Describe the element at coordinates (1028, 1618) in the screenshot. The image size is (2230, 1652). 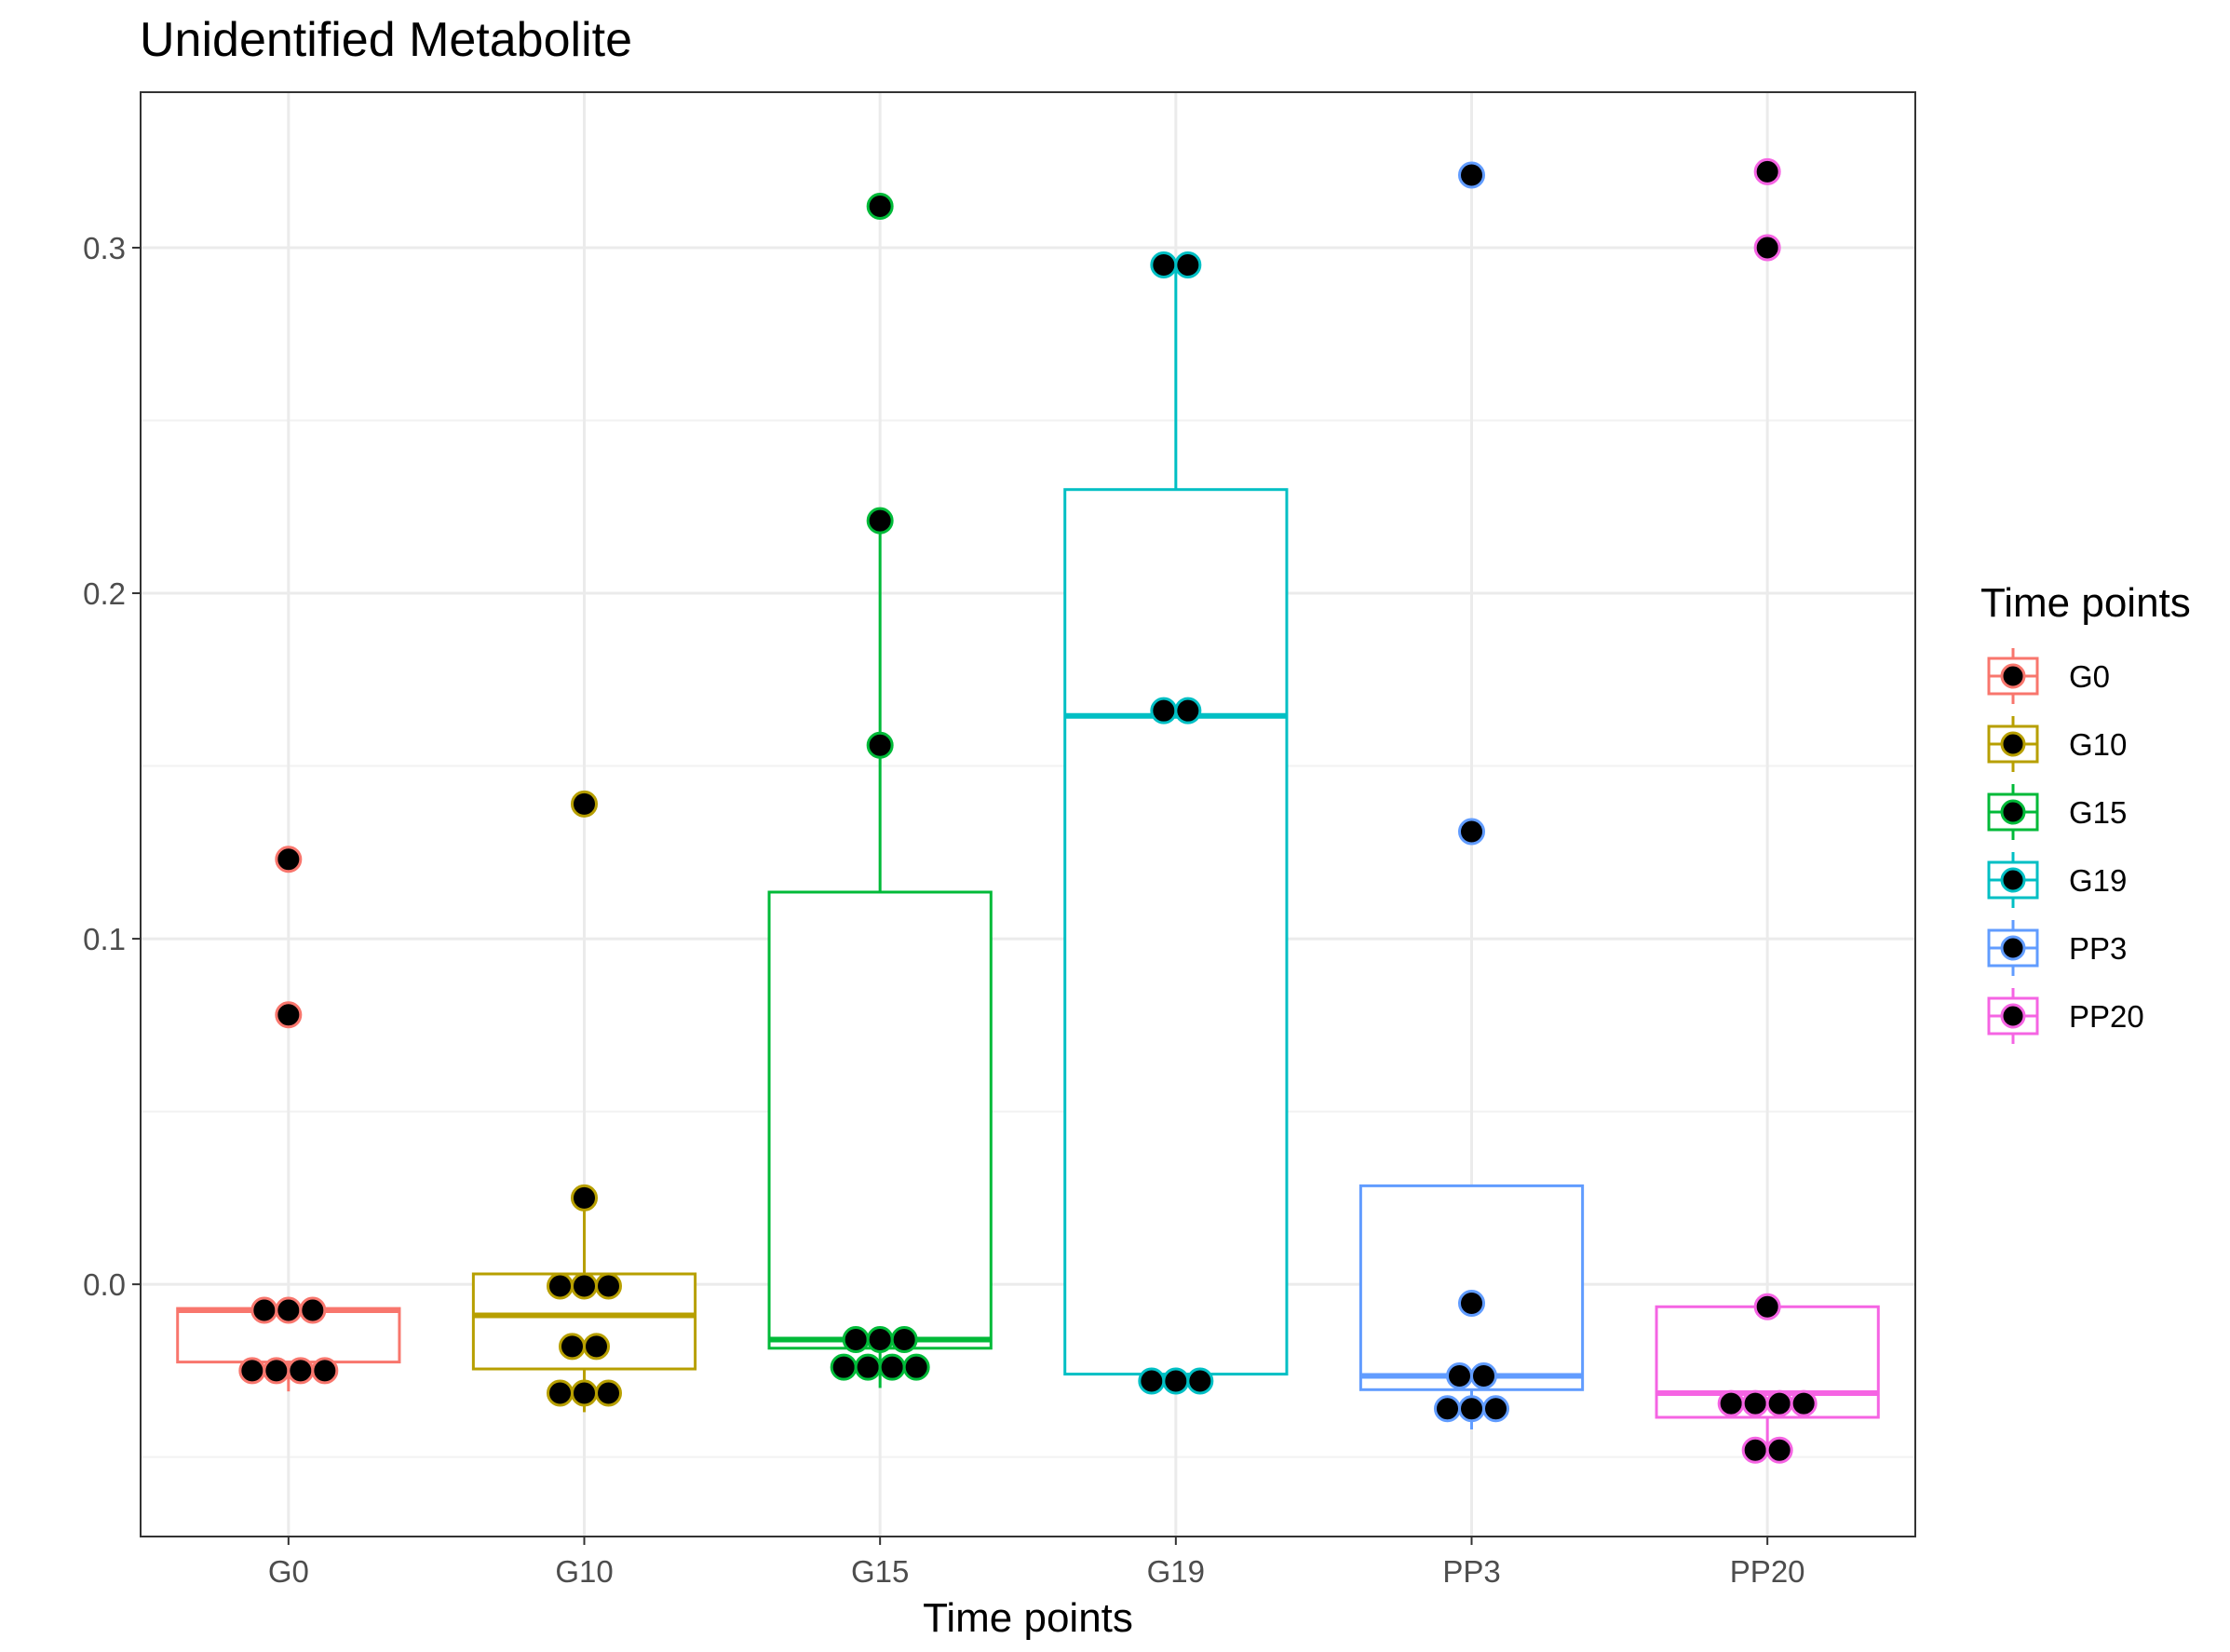
I see `x-axis-title: Time points` at that location.